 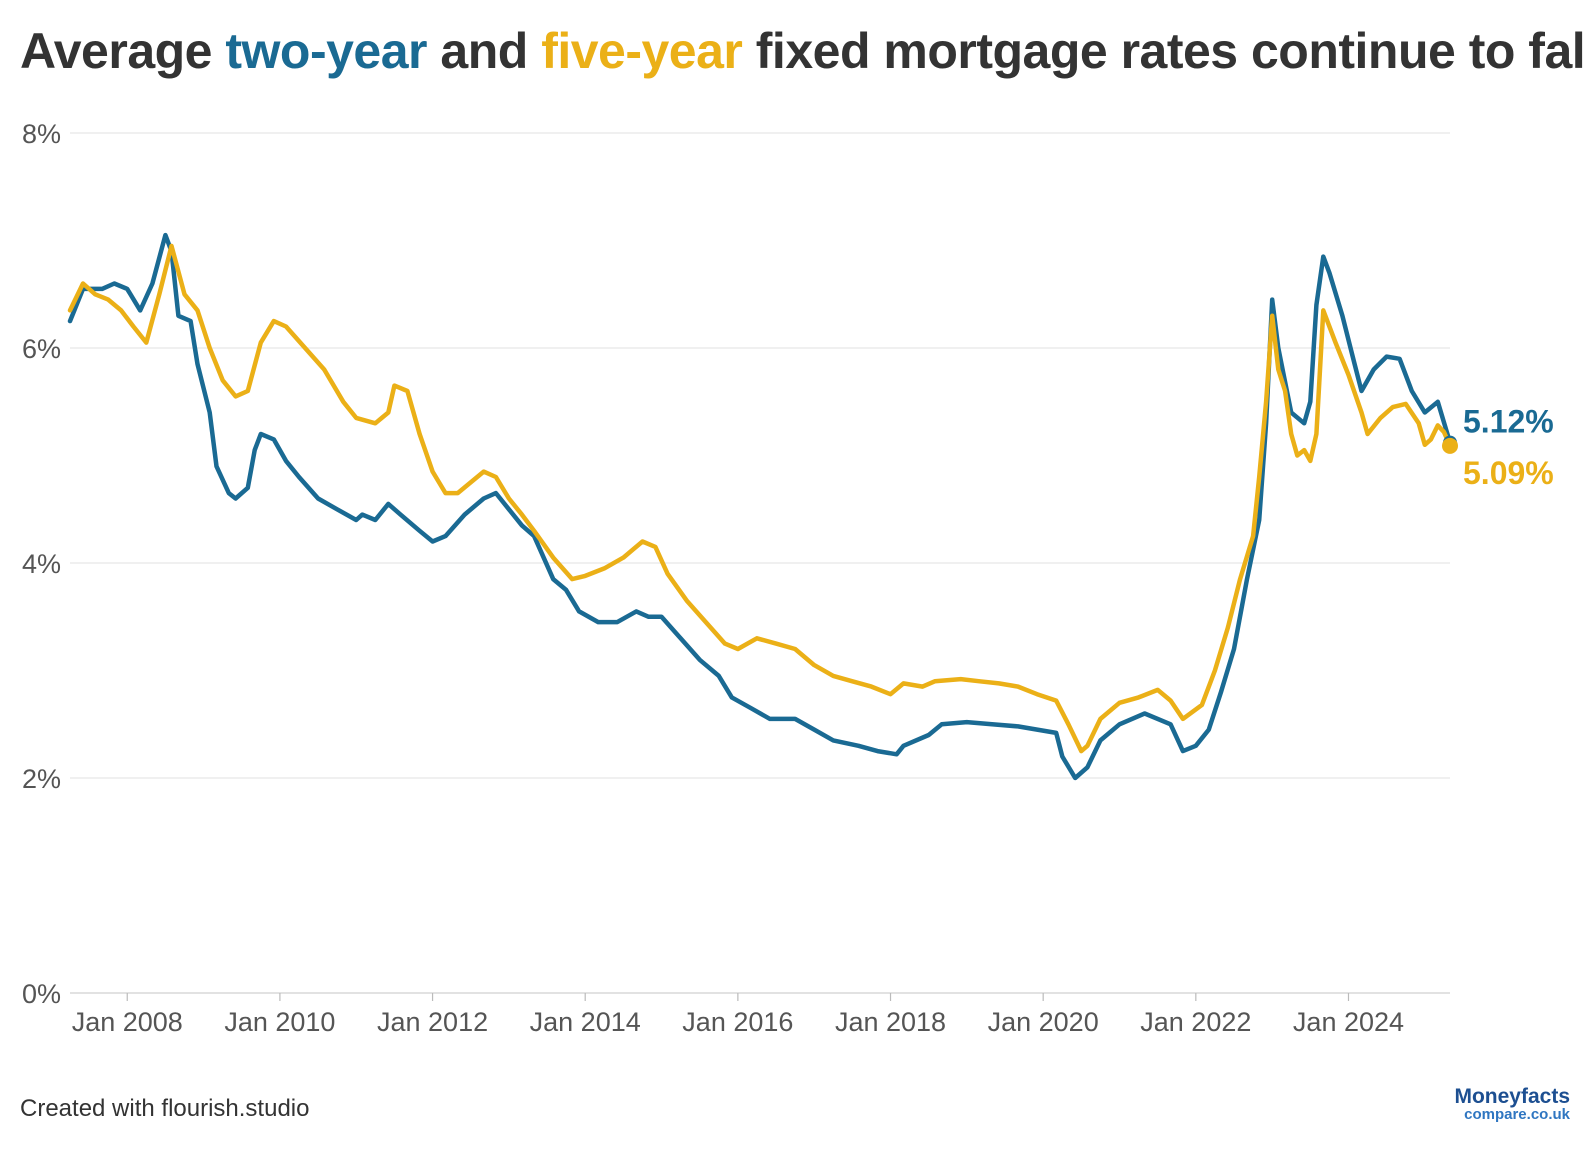 I want to click on y-tick-label: 6%, so click(x=41, y=349).